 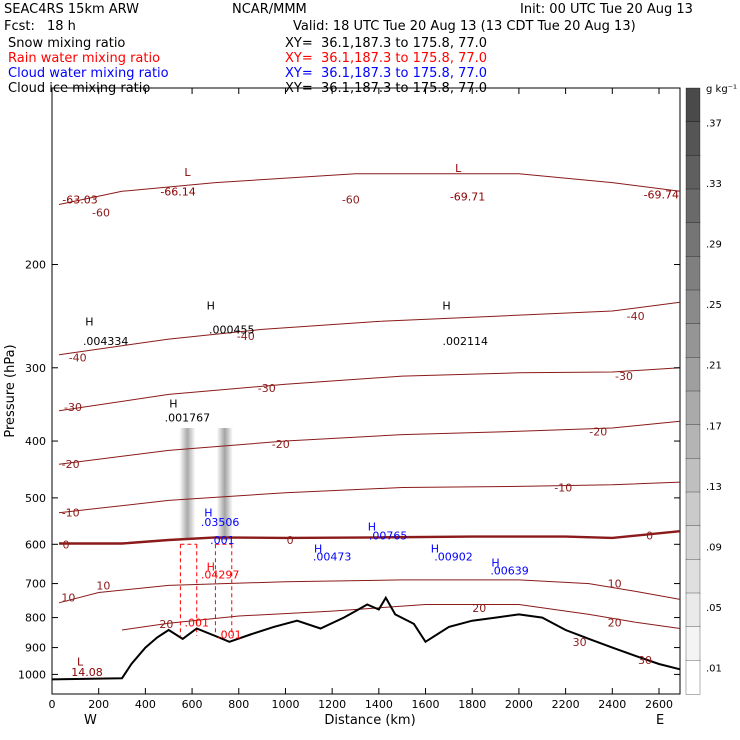 What do you see at coordinates (612, 704) in the screenshot?
I see `x-tick-label: 2400` at bounding box center [612, 704].